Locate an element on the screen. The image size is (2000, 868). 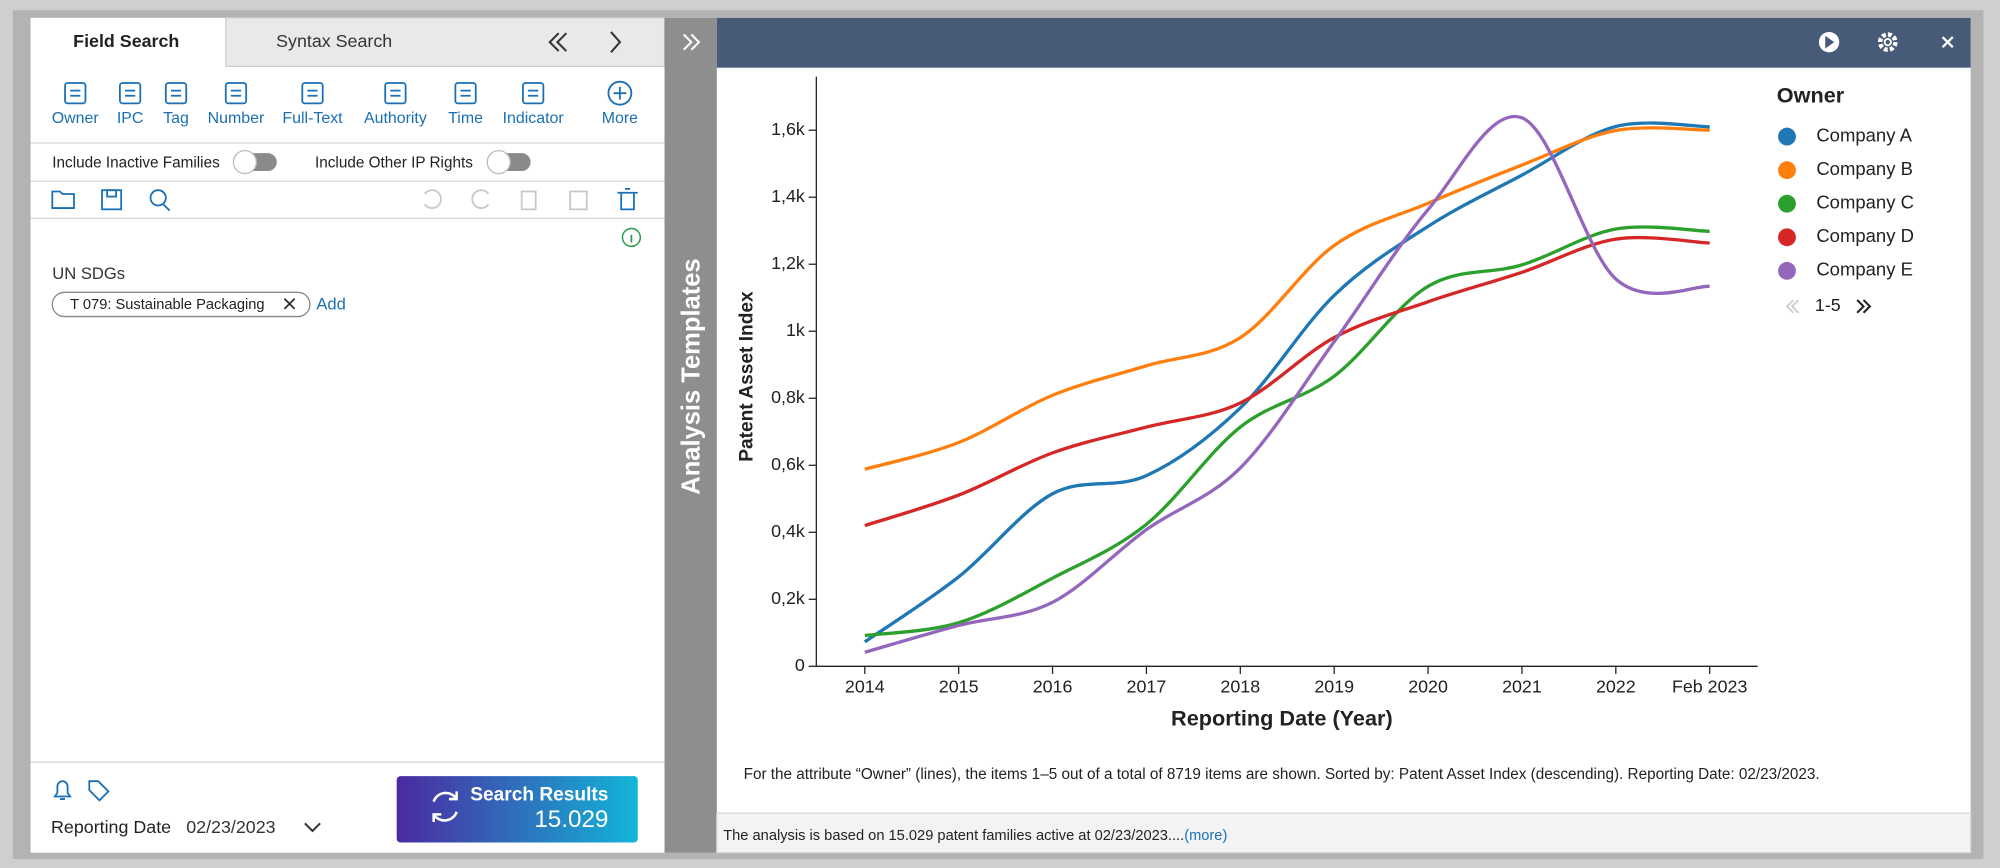
toolbar-label: Indicator is located at coordinates (534, 118).